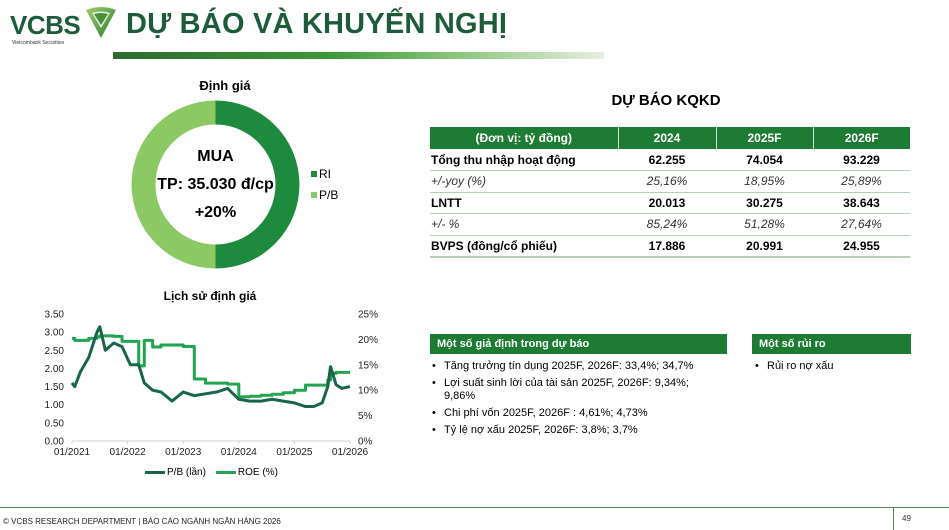 The height and width of the screenshot is (530, 949). I want to click on donut-slice-pb, so click(173, 184).